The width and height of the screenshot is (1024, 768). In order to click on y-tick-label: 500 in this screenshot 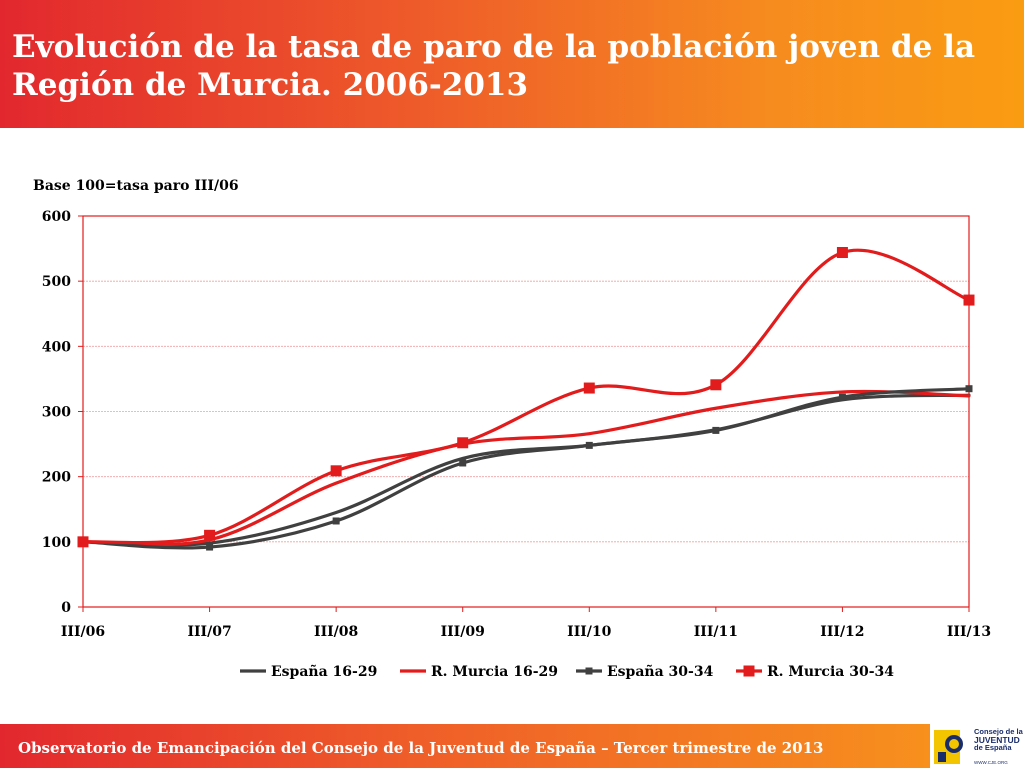, I will do `click(56, 282)`.